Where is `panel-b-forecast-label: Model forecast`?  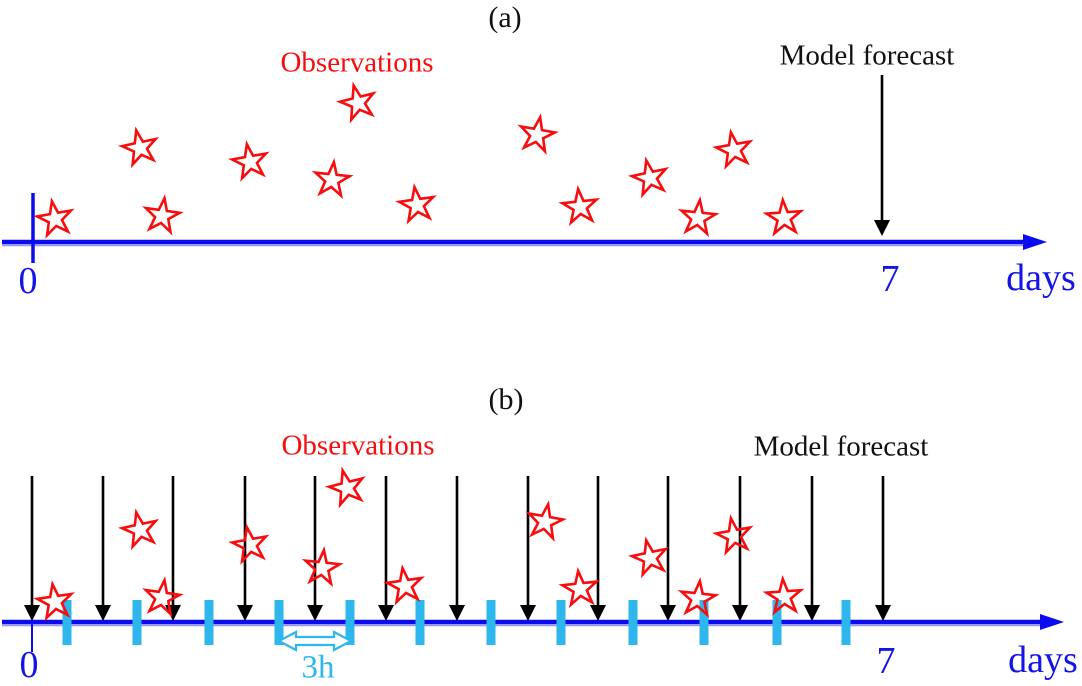
panel-b-forecast-label: Model forecast is located at coordinates (841, 446).